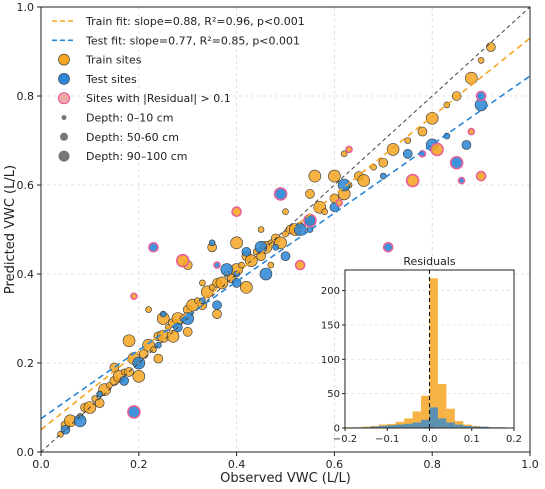  What do you see at coordinates (337, 429) in the screenshot?
I see `inset-y-tick-label: 0` at bounding box center [337, 429].